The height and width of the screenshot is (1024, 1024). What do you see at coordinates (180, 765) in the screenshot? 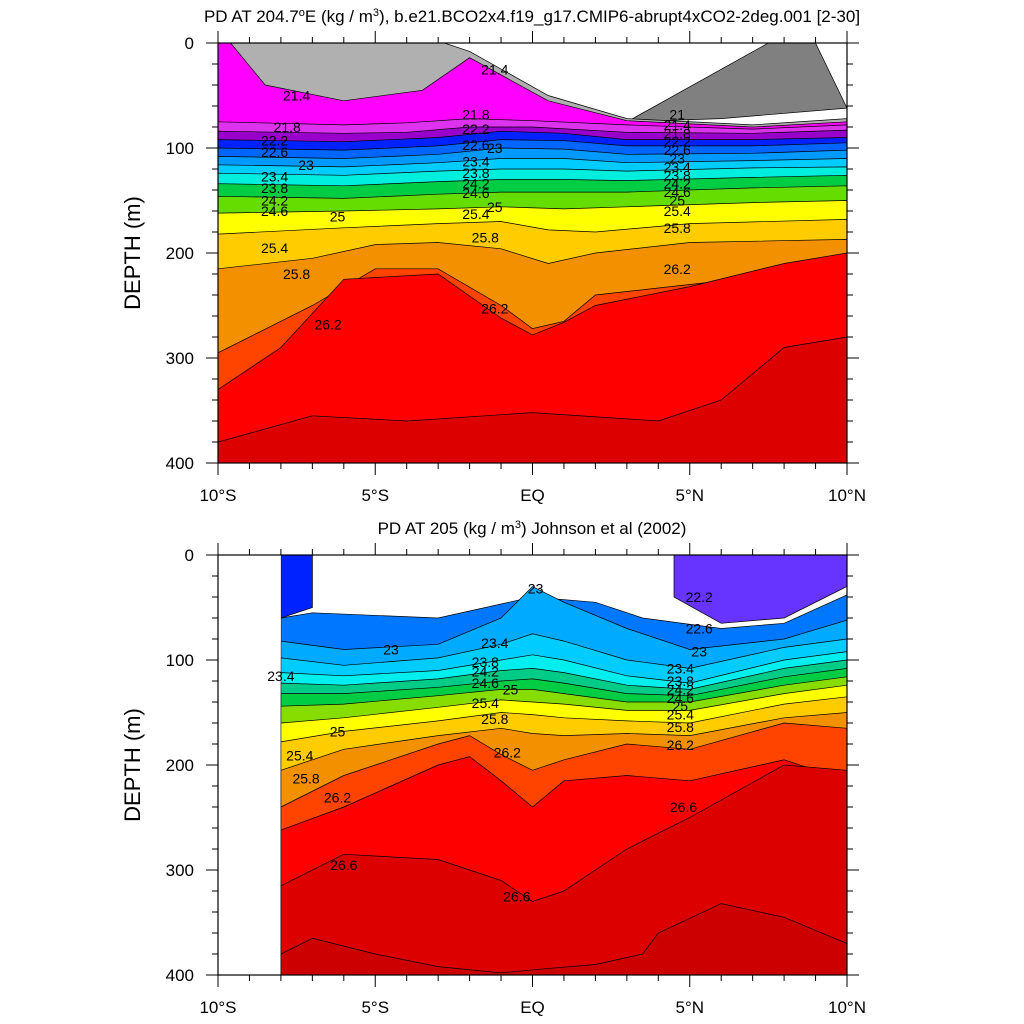
I see `bottom-ytick-label: 200` at bounding box center [180, 765].